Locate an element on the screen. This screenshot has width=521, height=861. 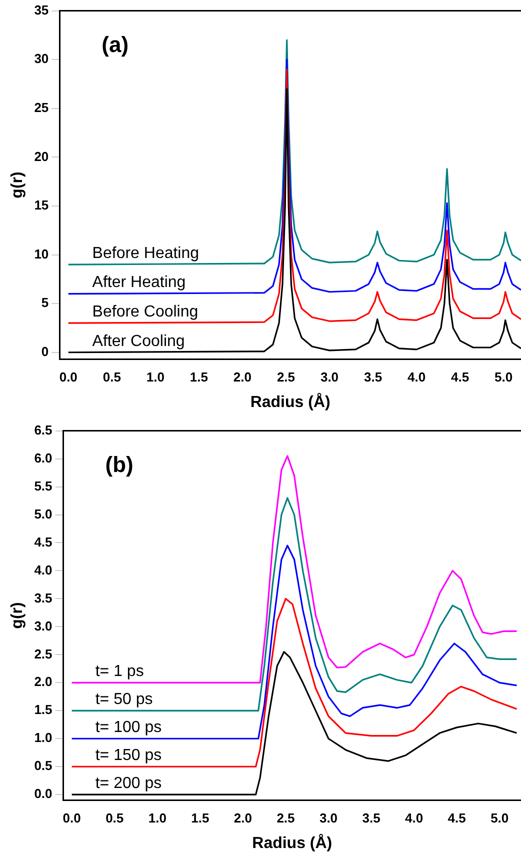
series-label: t= 200 ps is located at coordinates (128, 783).